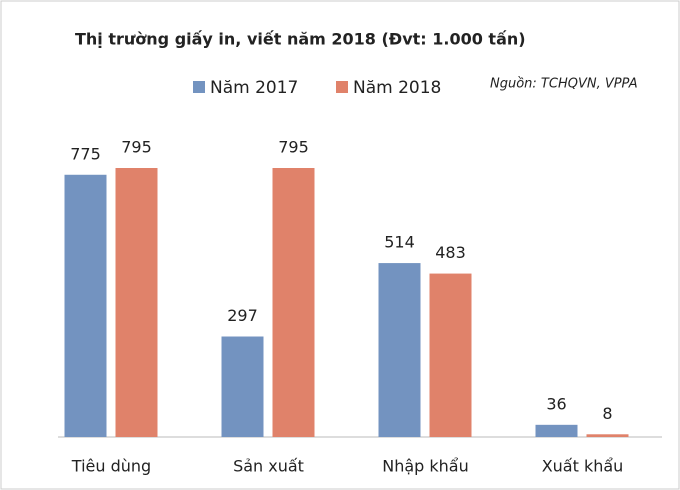  I want to click on x-tick-label: Xuất khẩu, so click(583, 466).